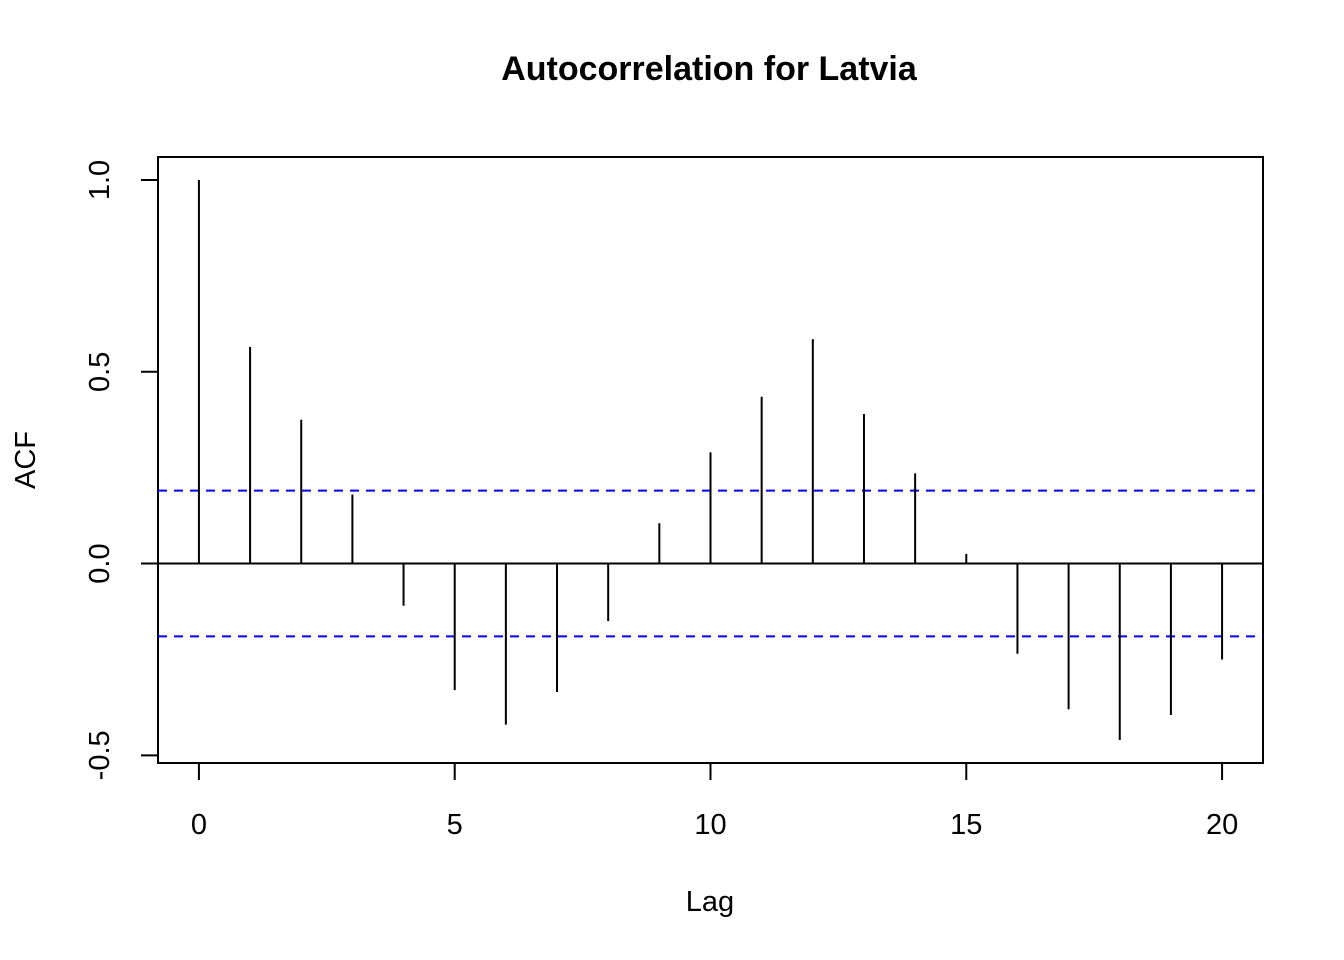  I want to click on x-tick-label: 0, so click(199, 825).